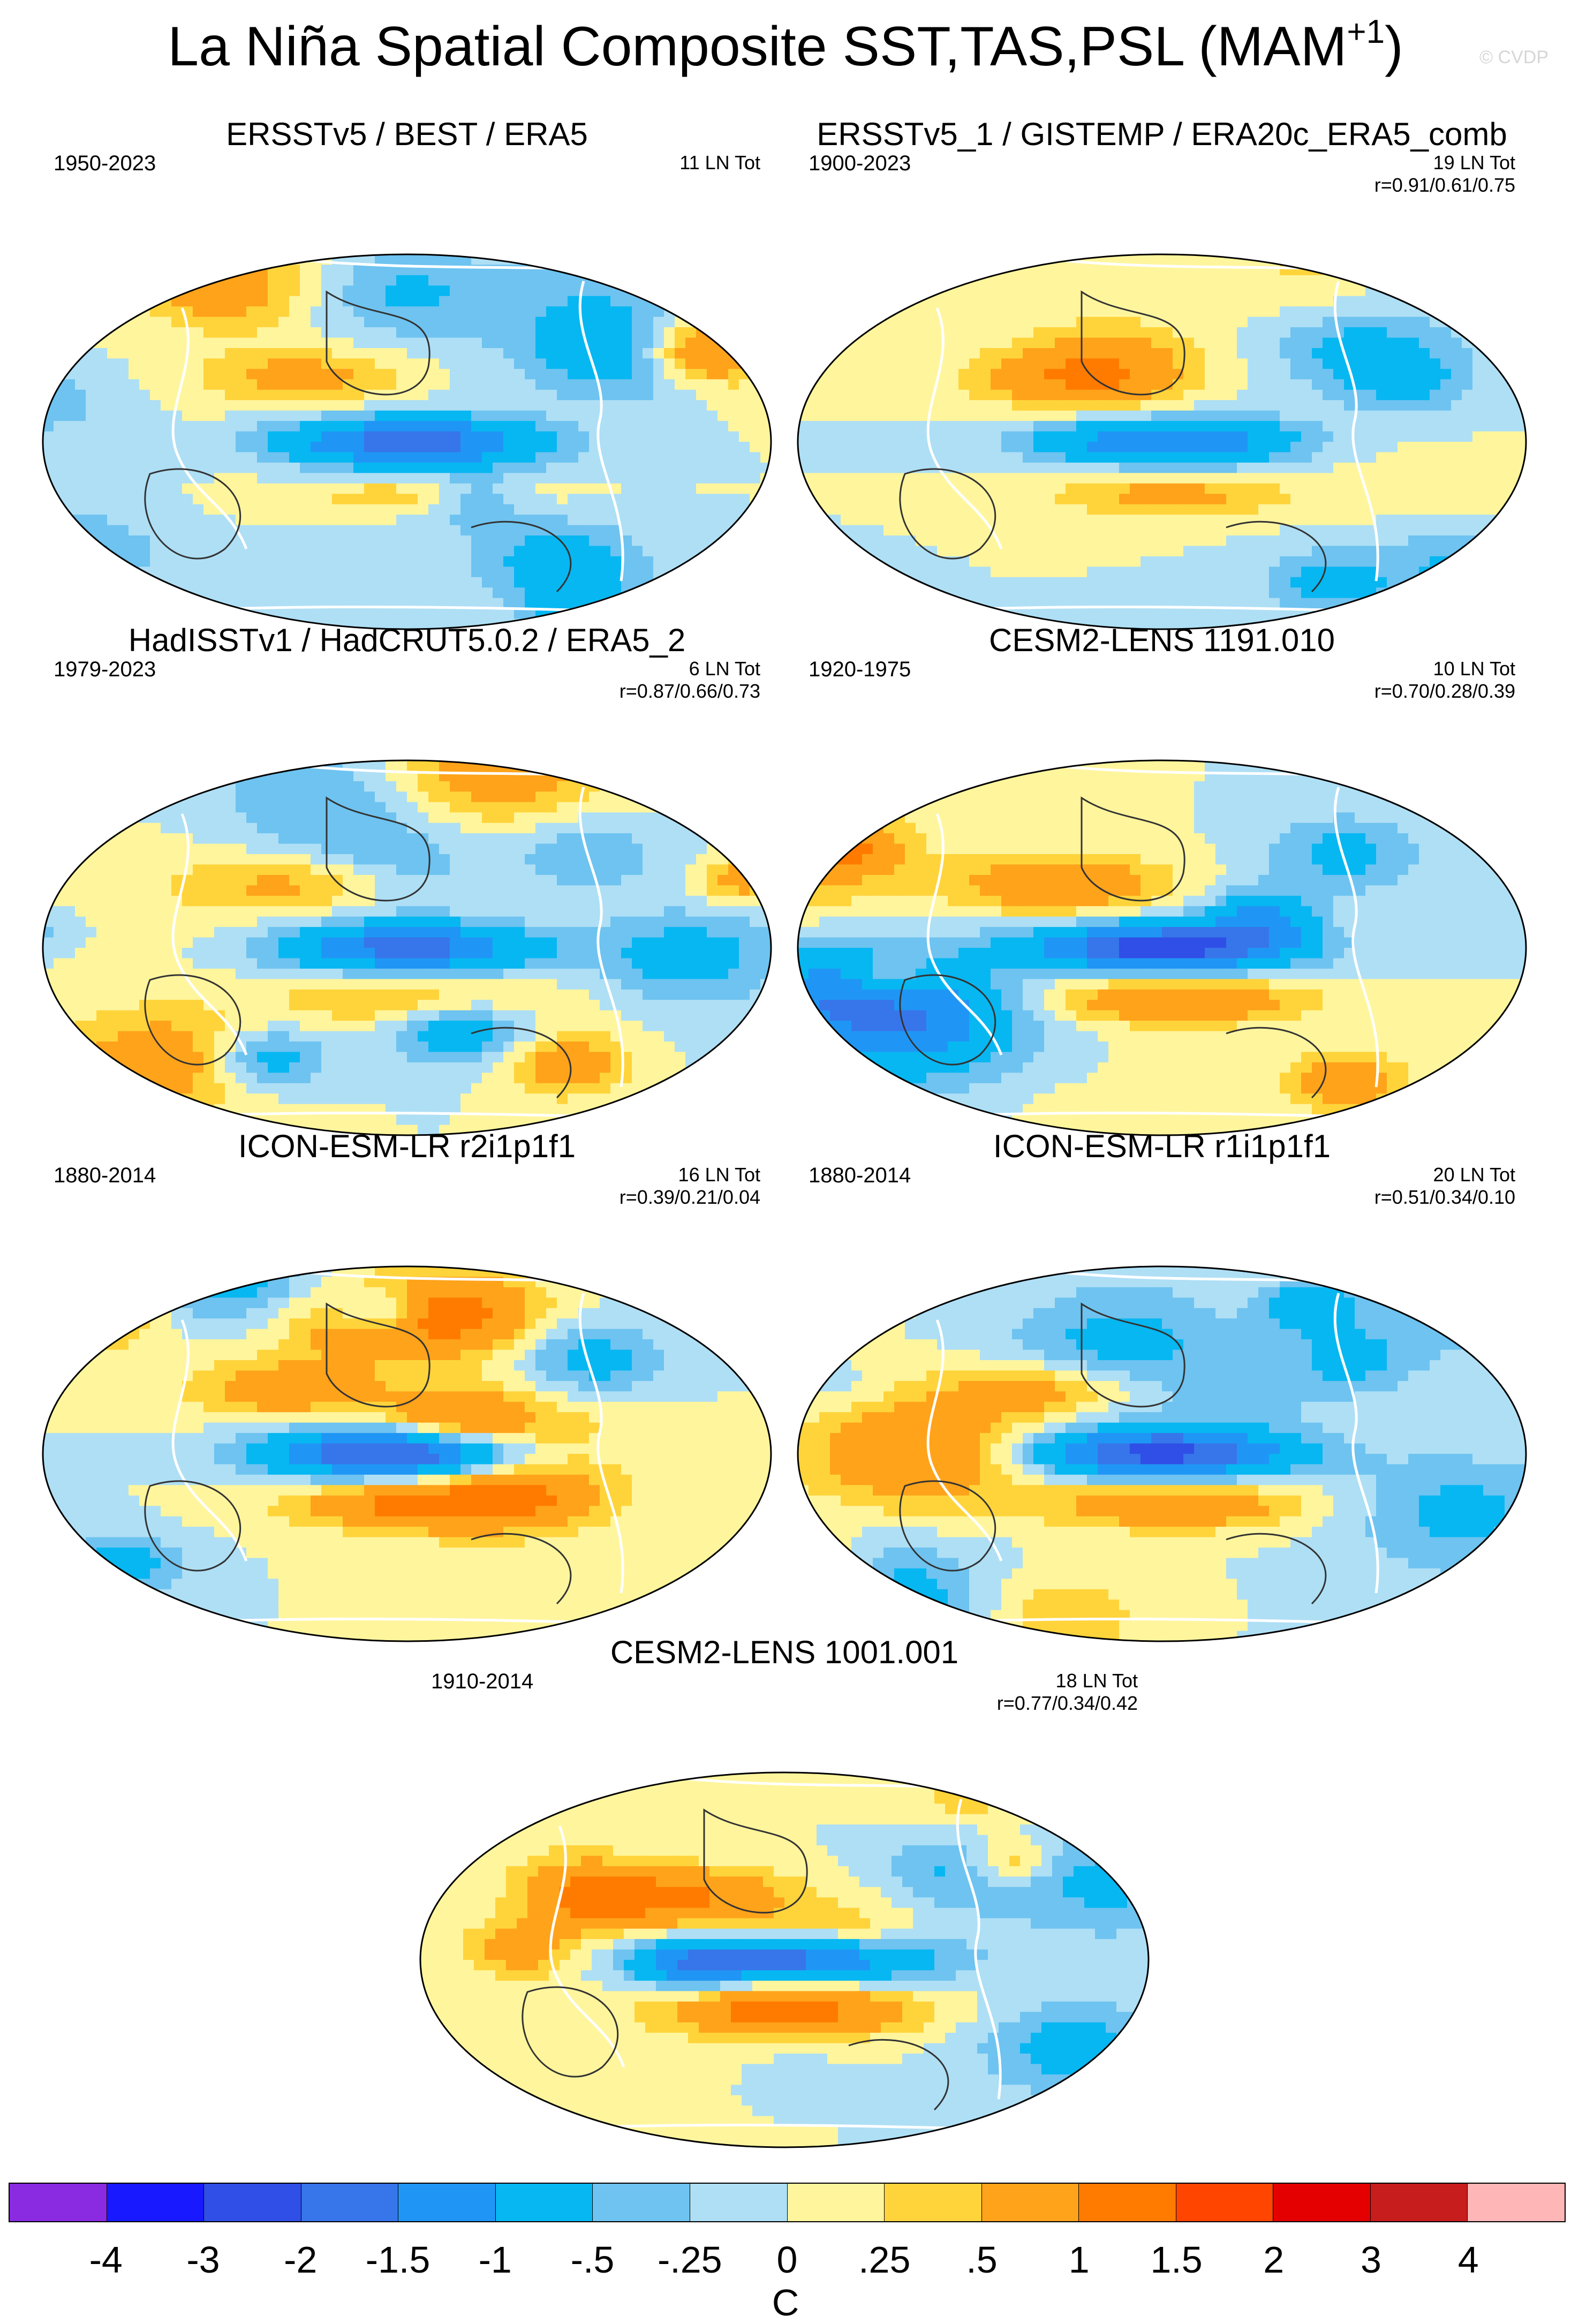  Describe the element at coordinates (1444, 163) in the screenshot. I see `event-count: 19 LN Tot` at that location.